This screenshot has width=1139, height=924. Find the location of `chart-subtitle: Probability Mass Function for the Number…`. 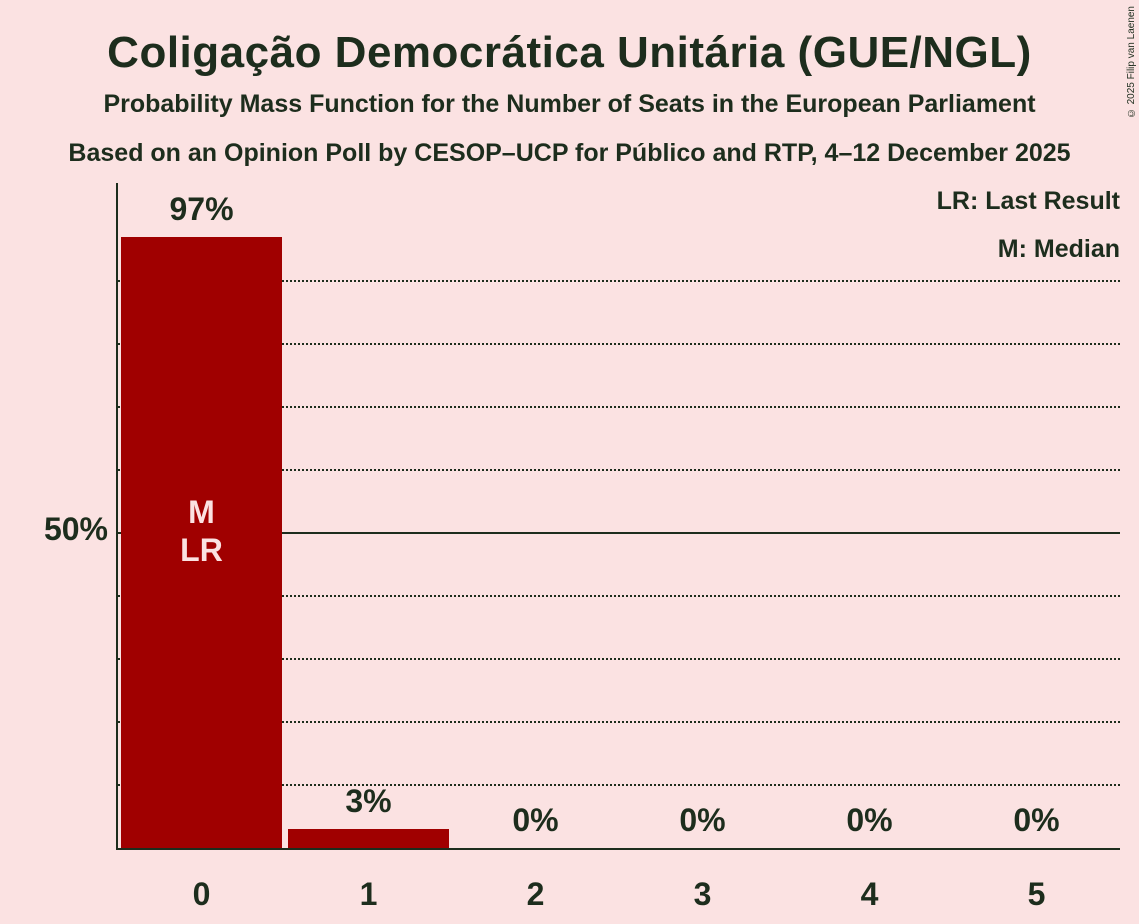

chart-subtitle: Probability Mass Function for the Number… is located at coordinates (569, 104).